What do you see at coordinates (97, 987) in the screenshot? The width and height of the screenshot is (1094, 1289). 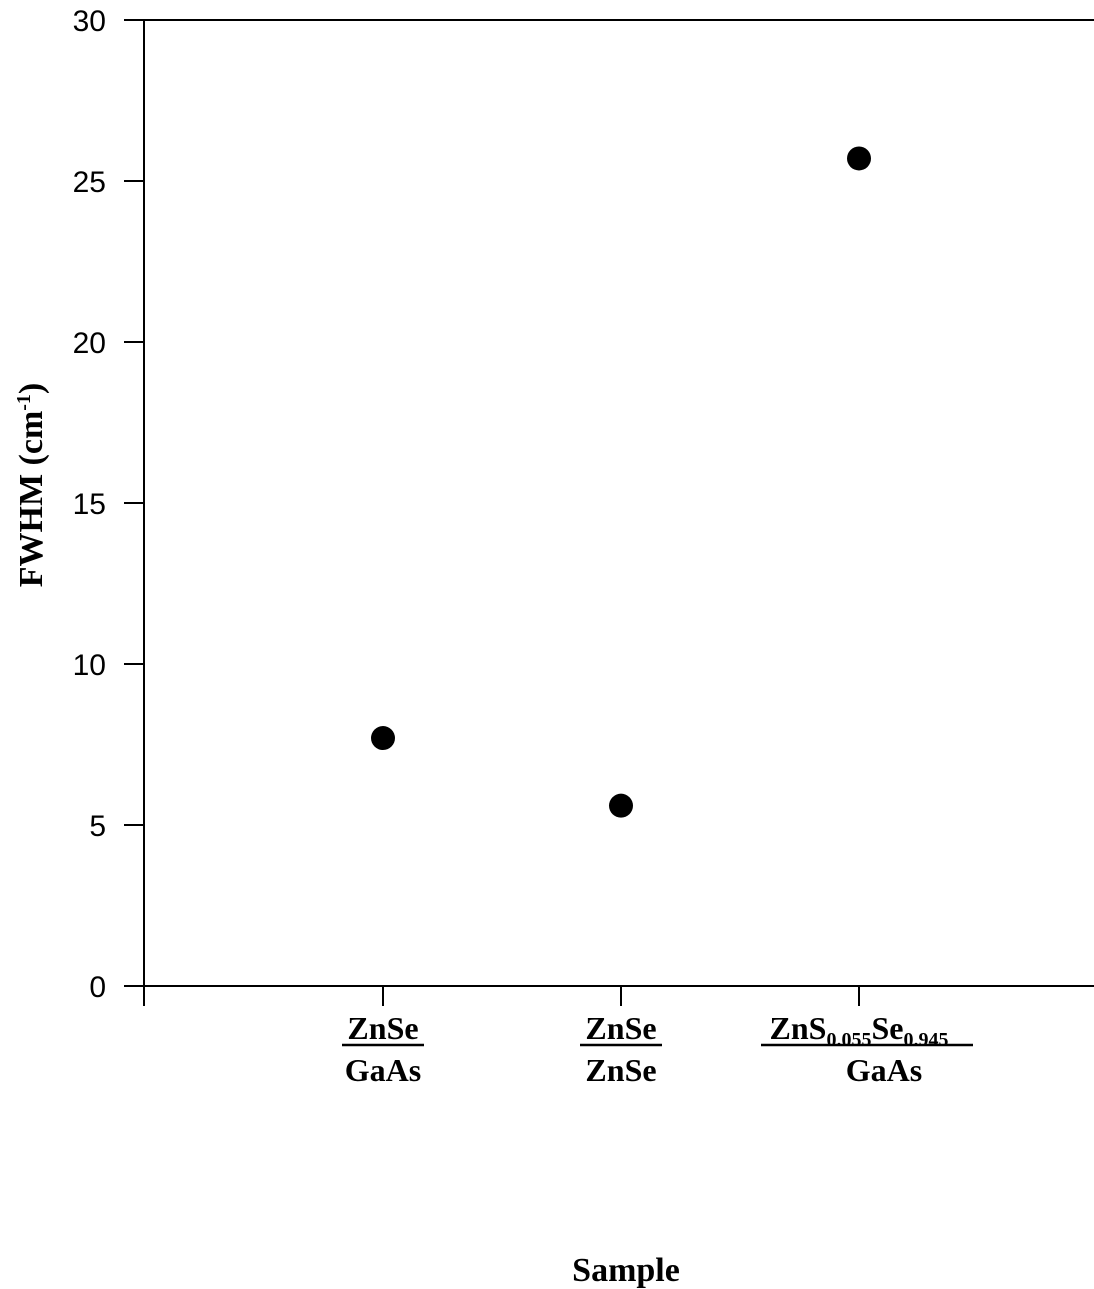 I see `y-tick-label: 0` at bounding box center [97, 987].